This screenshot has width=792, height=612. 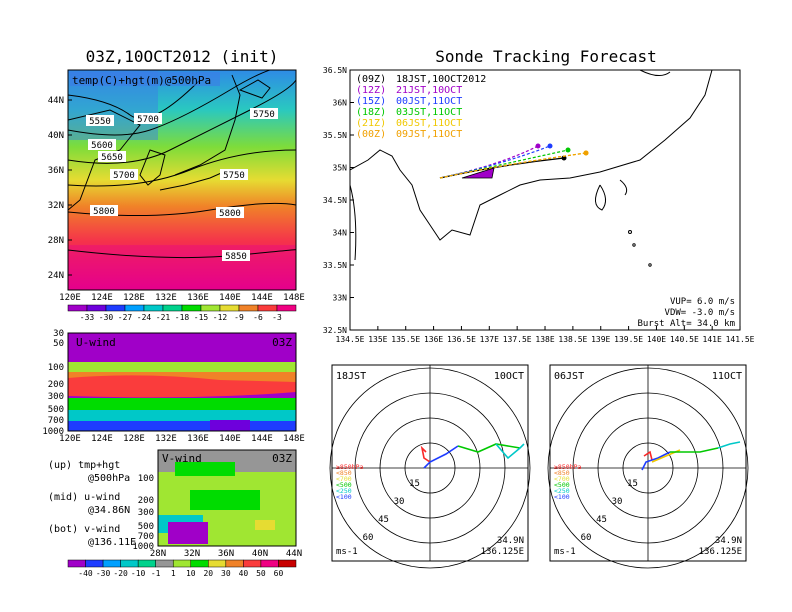 What do you see at coordinates (146, 479) in the screenshot?
I see `pressure-tick-label: 100` at bounding box center [146, 479].